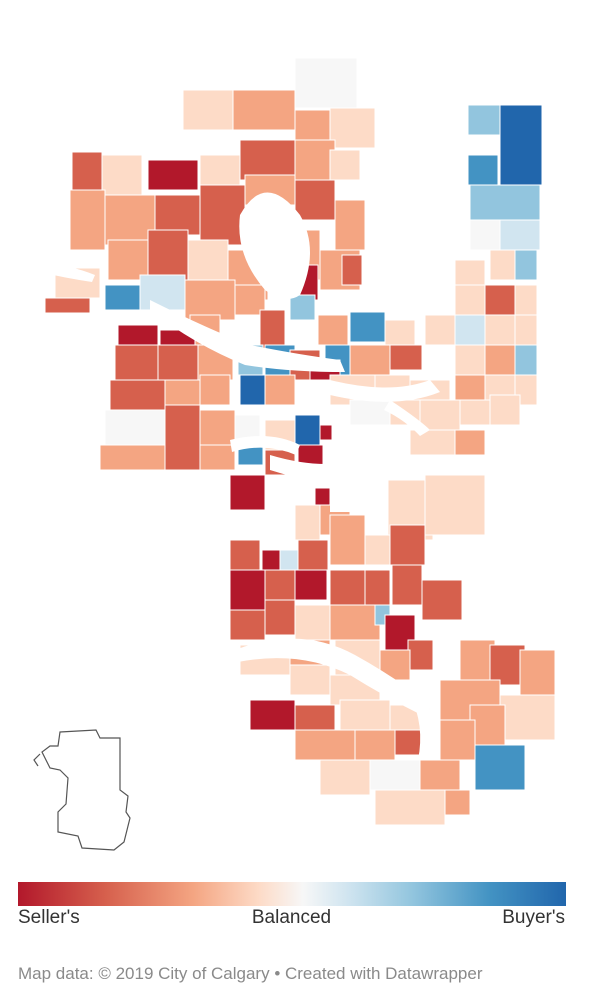 This screenshot has width=600, height=1004. Describe the element at coordinates (49, 917) in the screenshot. I see `legend-label-sellers: Seller's` at that location.